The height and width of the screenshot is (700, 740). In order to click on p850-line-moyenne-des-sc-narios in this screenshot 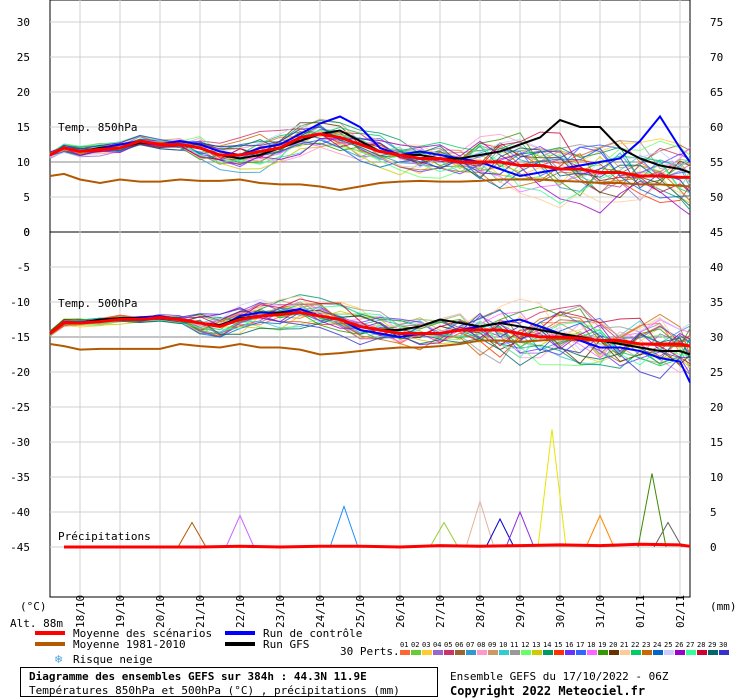, I will do `click(369, 155)`.